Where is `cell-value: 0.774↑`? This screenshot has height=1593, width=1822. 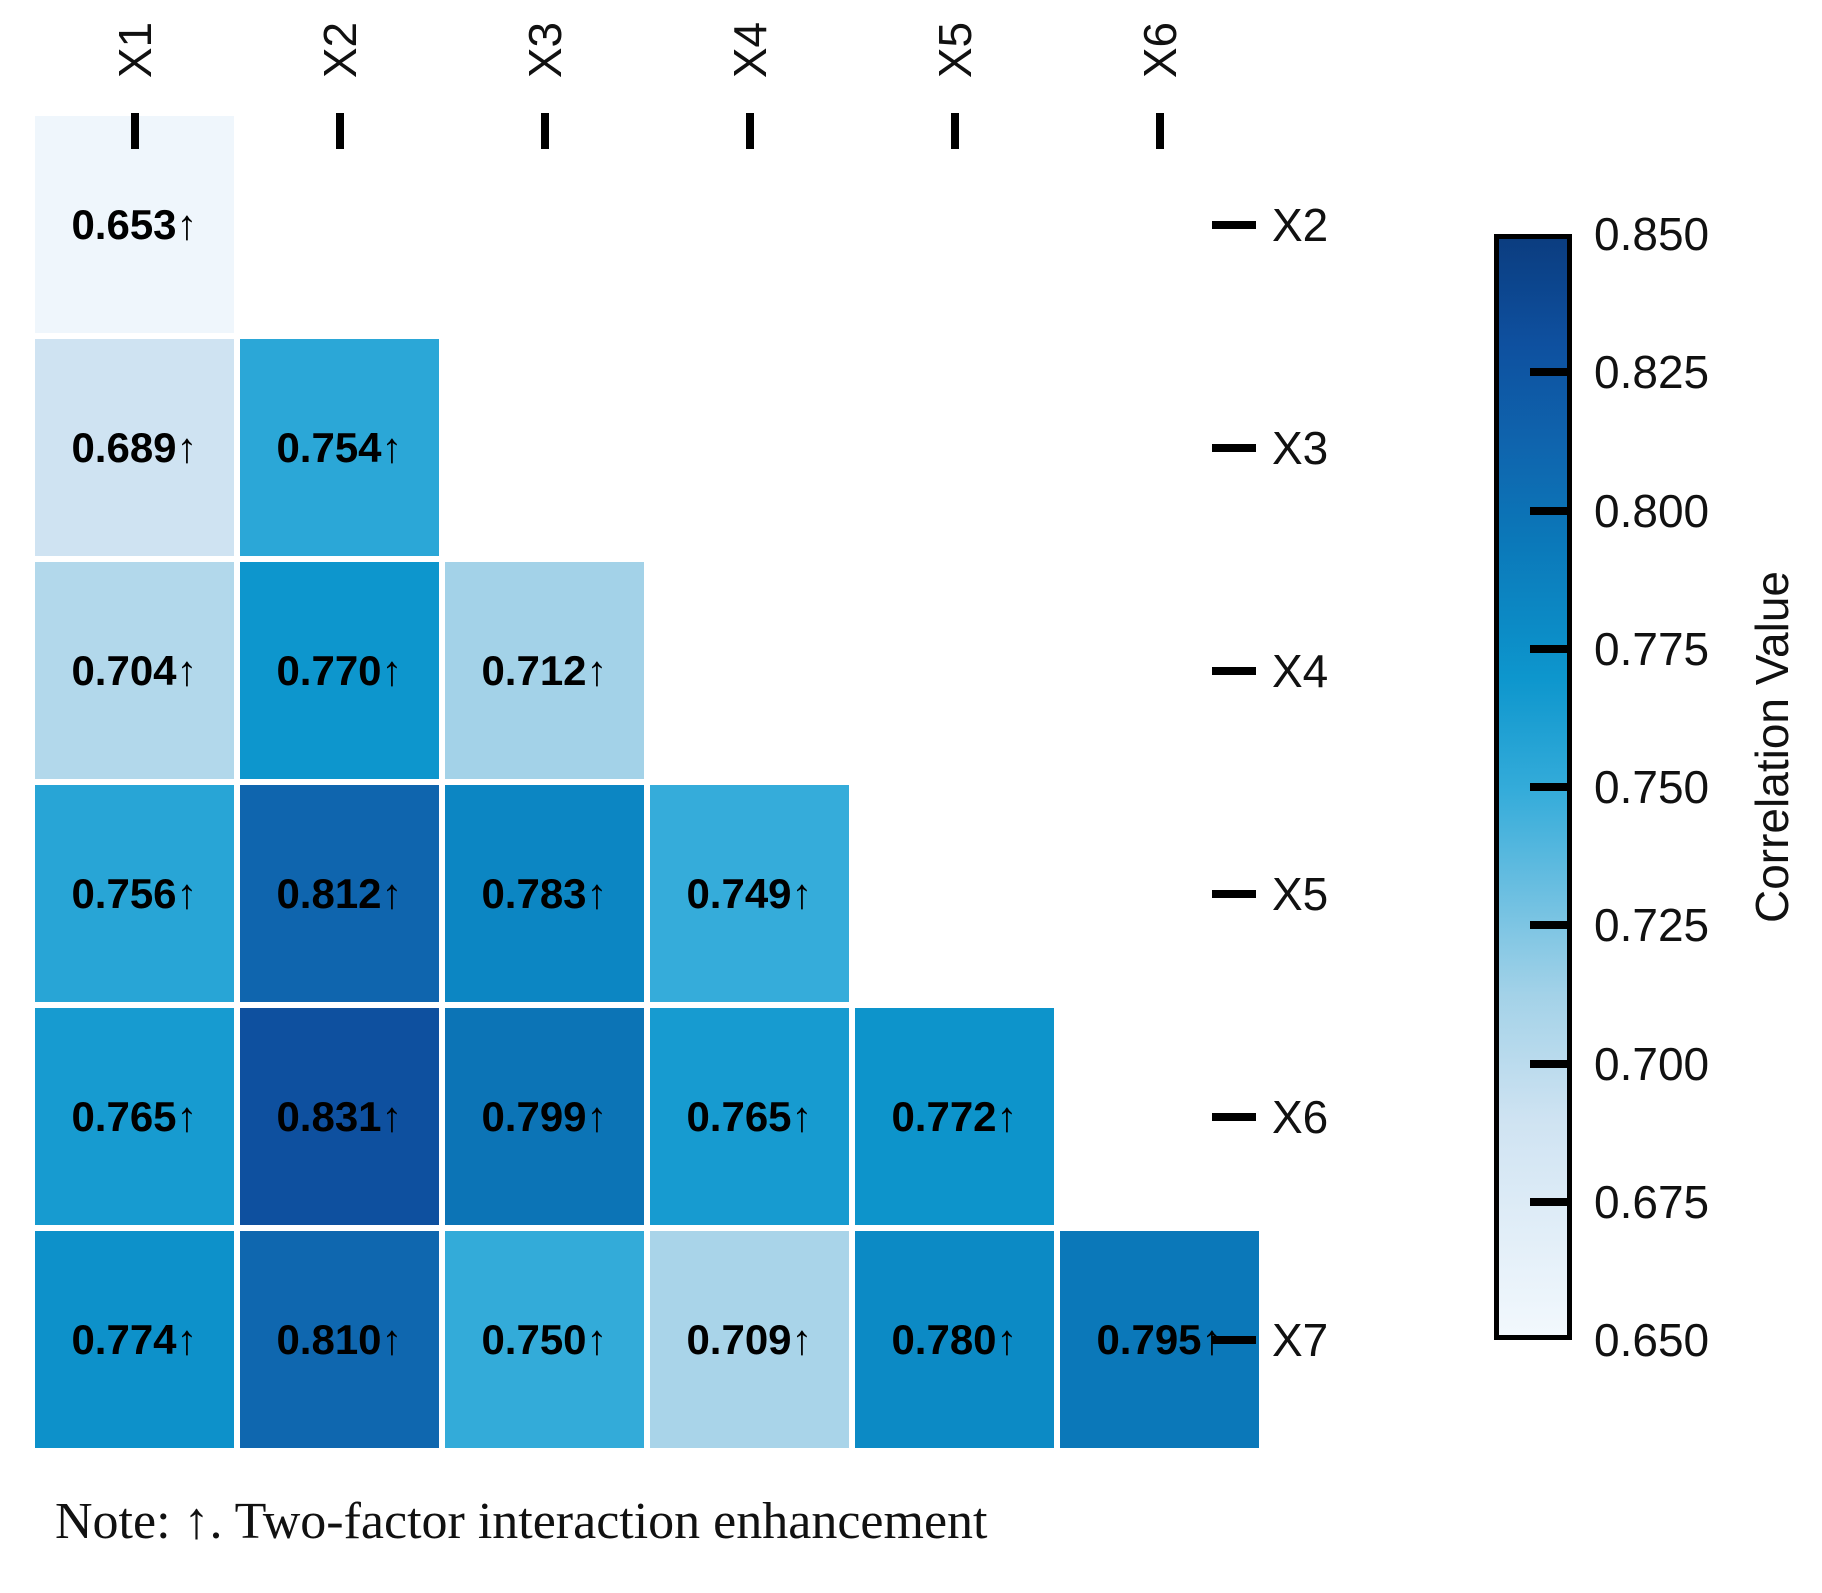 cell-value: 0.774↑ is located at coordinates (134, 1339).